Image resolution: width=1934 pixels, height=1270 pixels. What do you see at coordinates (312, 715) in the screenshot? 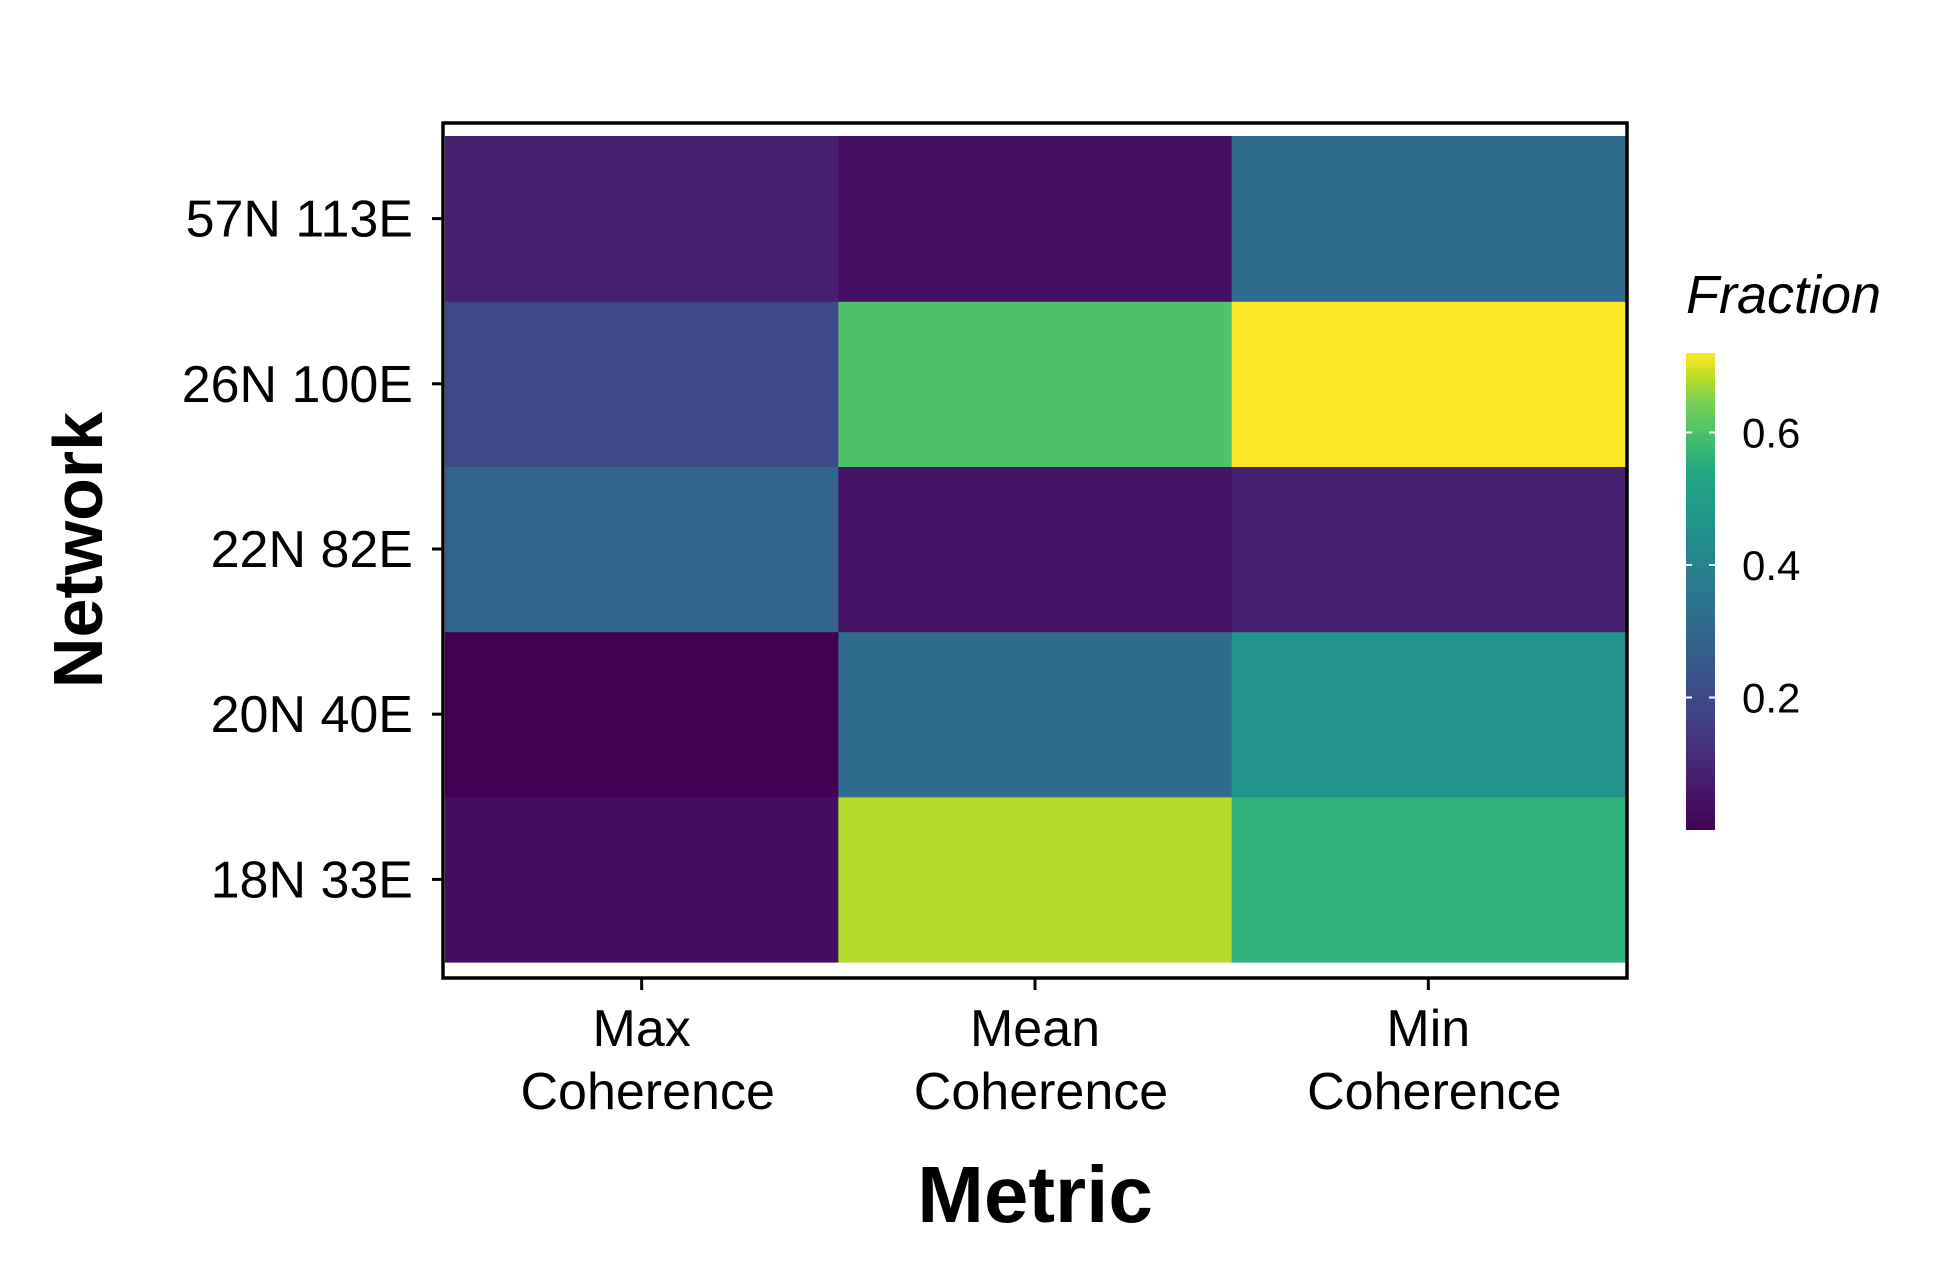
I see `y-tick-label: 20N 40E` at bounding box center [312, 715].